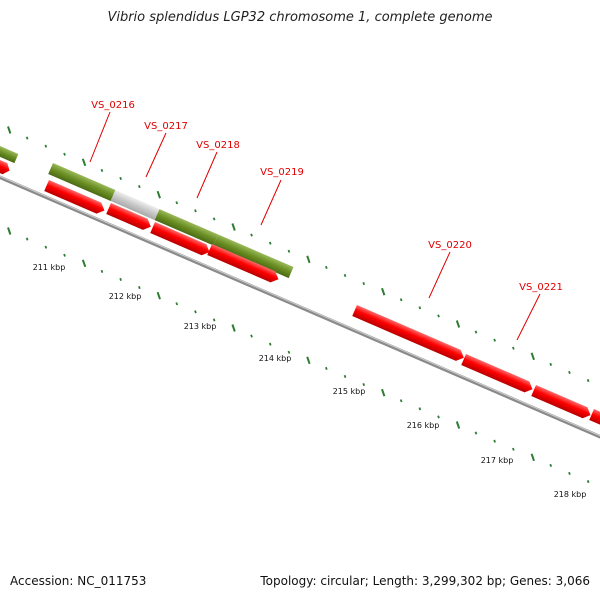  I want to click on cds-bar-vs0219, so click(253, 256).